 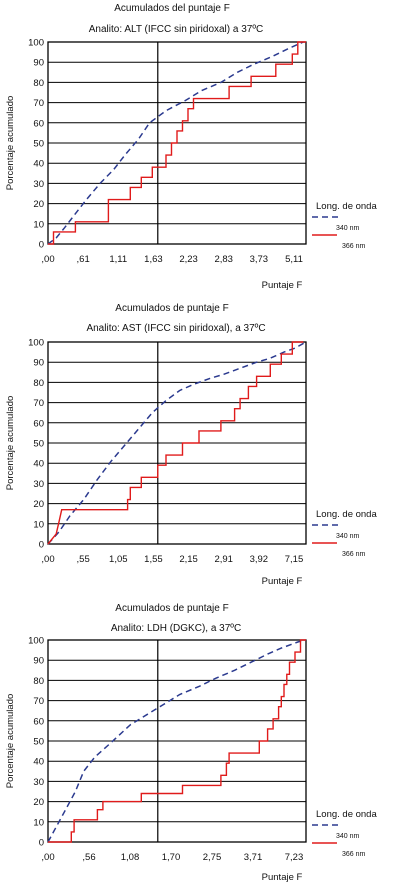 What do you see at coordinates (172, 8) in the screenshot?
I see `chart-title: Acumulados del puntaje F` at bounding box center [172, 8].